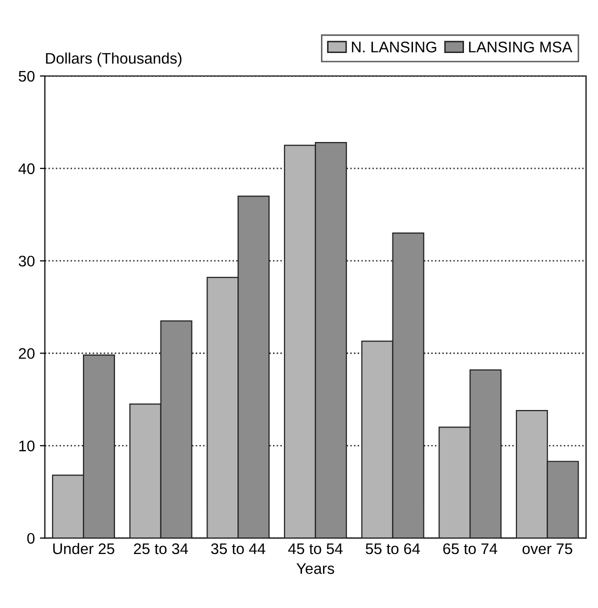 The image size is (598, 608). Describe the element at coordinates (161, 548) in the screenshot. I see `x-tick-label: 25 to 34` at that location.